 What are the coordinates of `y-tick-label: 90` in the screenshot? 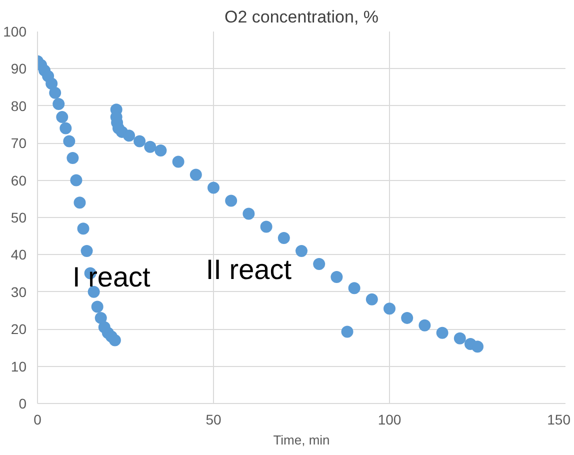 It's located at (18, 68).